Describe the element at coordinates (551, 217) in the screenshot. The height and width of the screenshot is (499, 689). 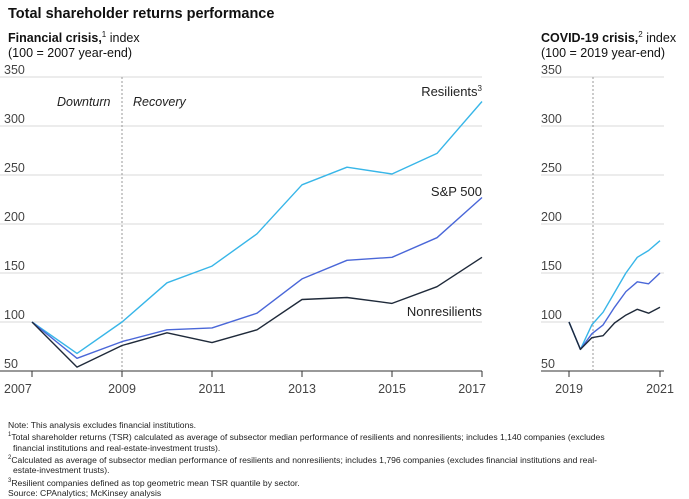
I see `y-tick-label-right: 200` at that location.